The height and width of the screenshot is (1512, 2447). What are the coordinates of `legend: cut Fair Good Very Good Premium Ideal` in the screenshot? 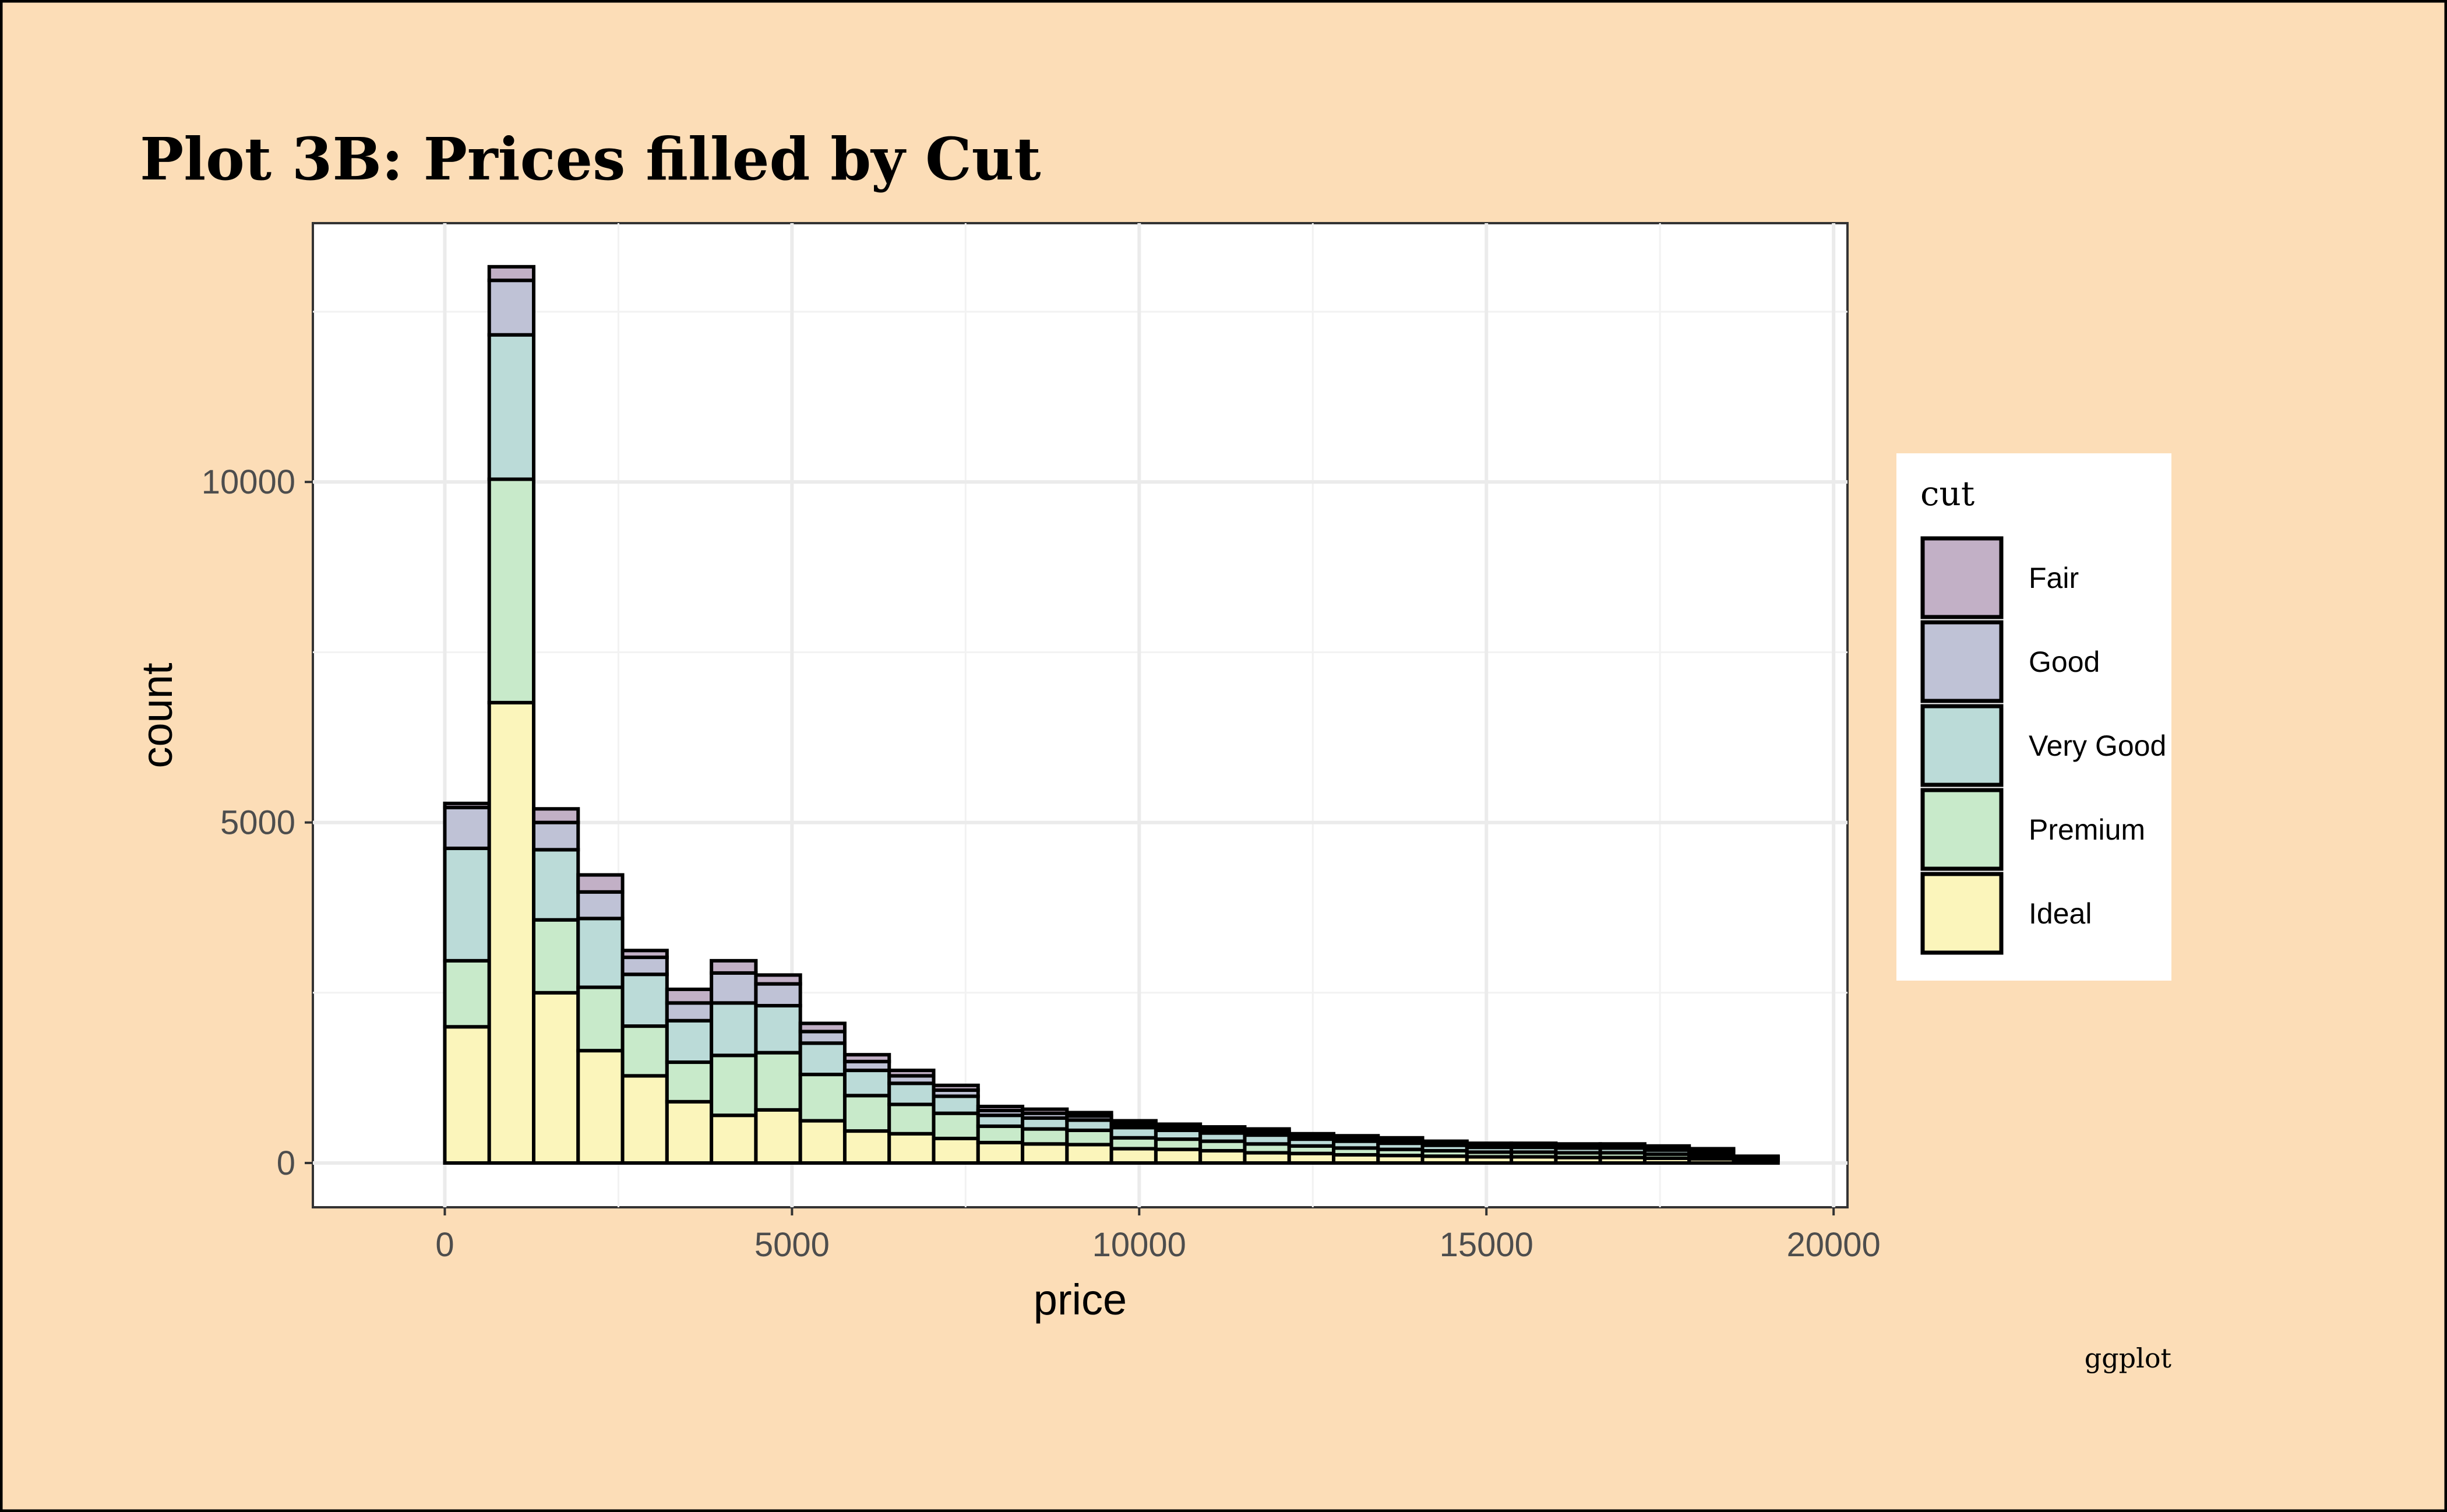 It's located at (2033, 717).